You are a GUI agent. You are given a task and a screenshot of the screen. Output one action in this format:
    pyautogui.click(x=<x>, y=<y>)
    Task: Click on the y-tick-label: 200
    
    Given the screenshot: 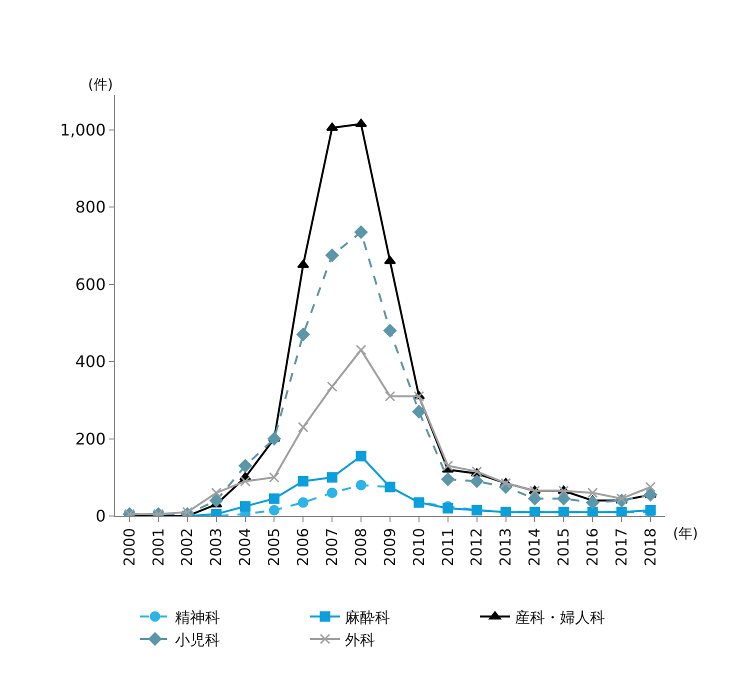 What is the action you would take?
    pyautogui.click(x=90, y=438)
    